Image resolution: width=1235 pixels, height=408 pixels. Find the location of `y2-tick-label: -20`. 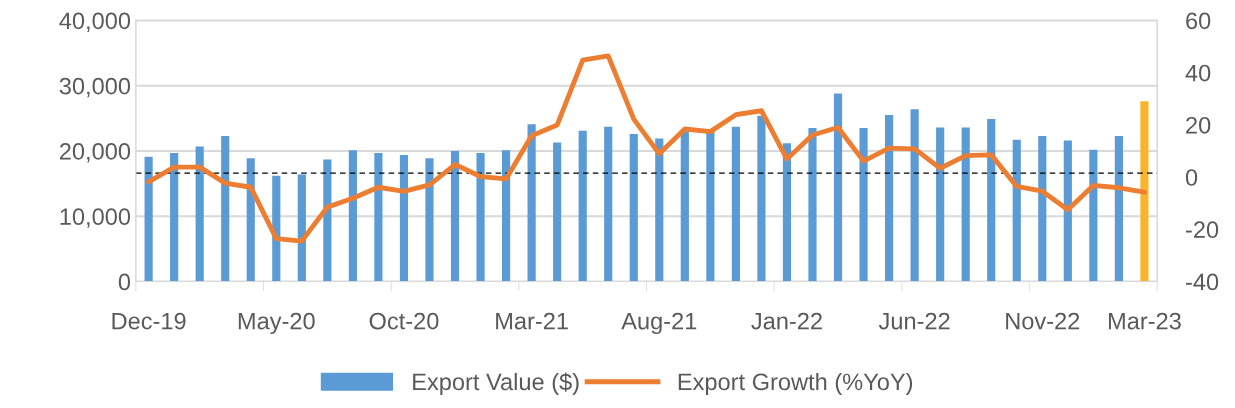

y2-tick-label: -20 is located at coordinates (1202, 230).